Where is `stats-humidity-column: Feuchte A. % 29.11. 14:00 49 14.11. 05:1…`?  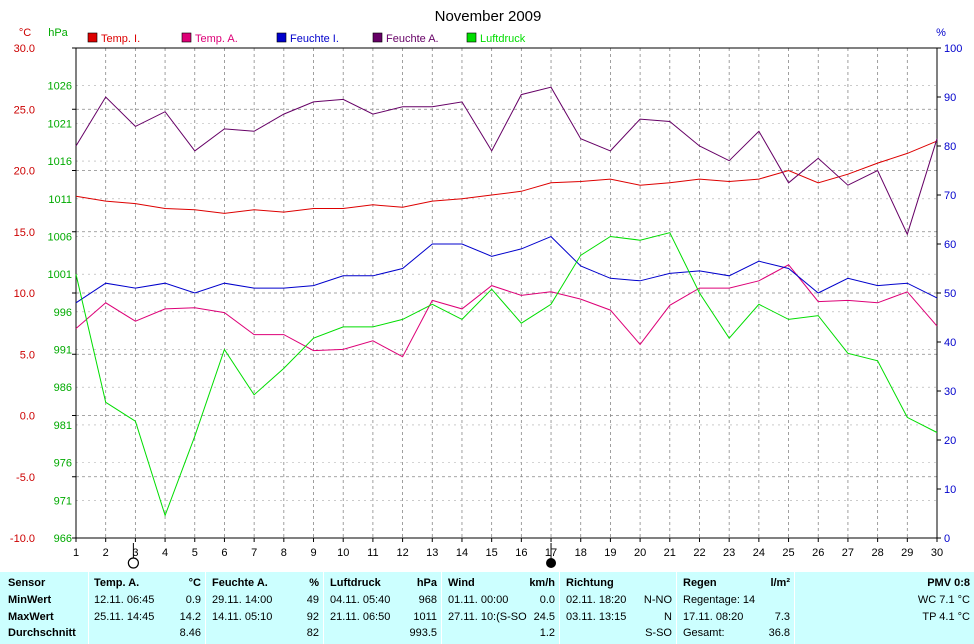 stats-humidity-column: Feuchte A. % 29.11. 14:00 49 14.11. 05:1… is located at coordinates (264, 608).